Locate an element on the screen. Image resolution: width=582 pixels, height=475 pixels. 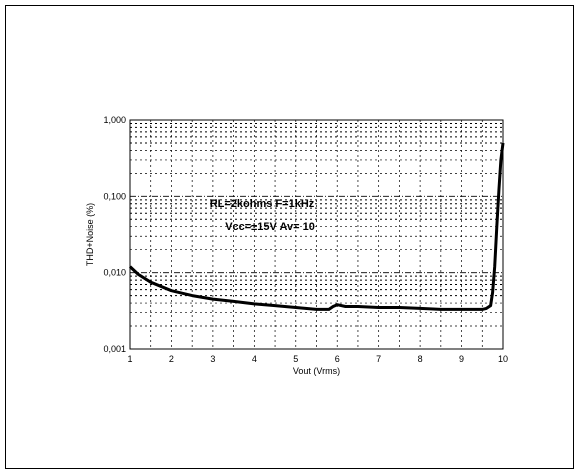
x-tick-label: 2 is located at coordinates (171, 359).